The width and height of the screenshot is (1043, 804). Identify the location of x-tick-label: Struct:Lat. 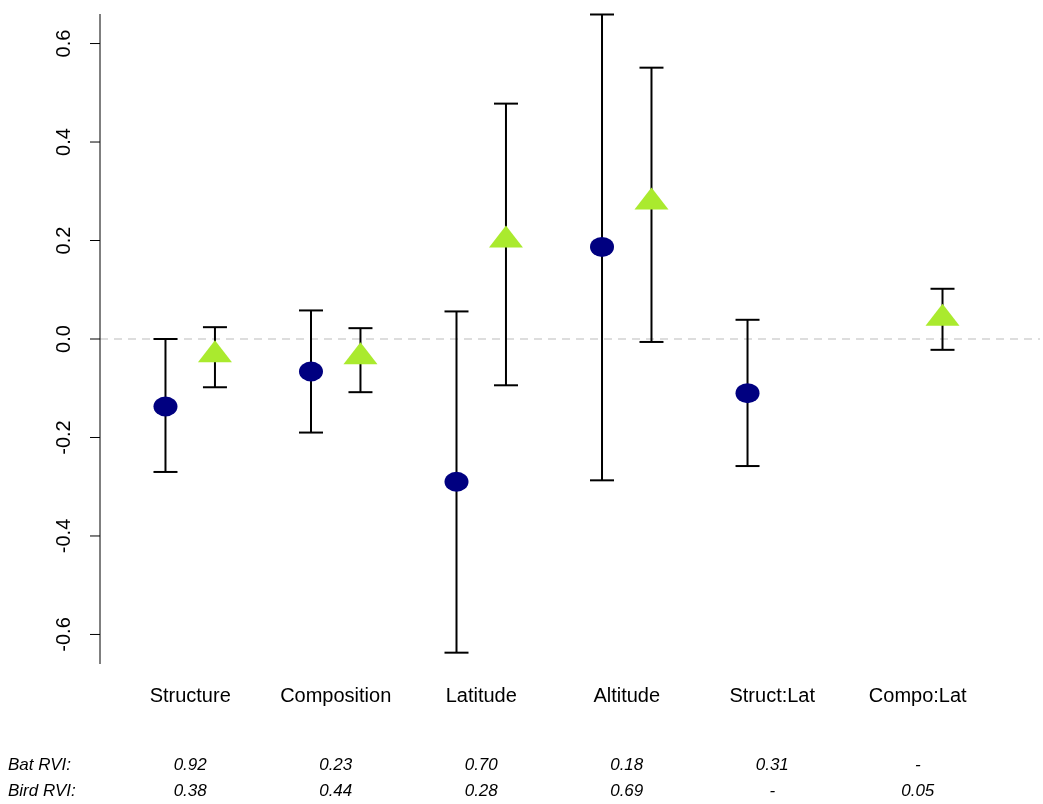
(772, 695).